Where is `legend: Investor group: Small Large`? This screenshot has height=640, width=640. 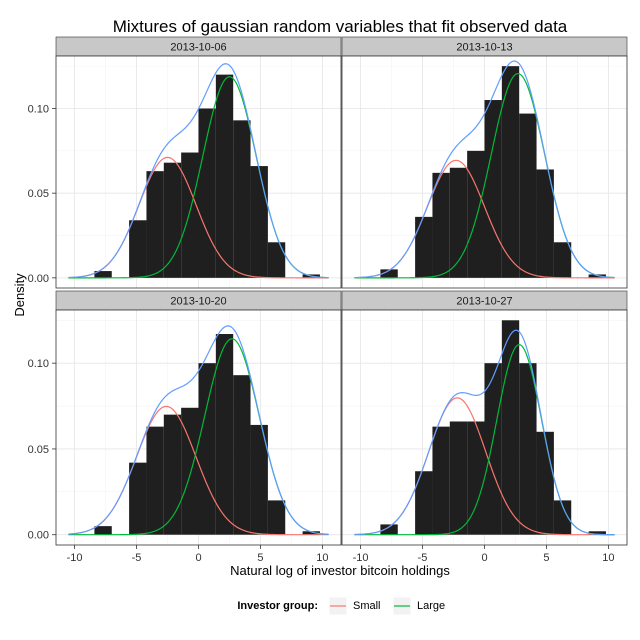 legend: Investor group: Small Large is located at coordinates (341, 606).